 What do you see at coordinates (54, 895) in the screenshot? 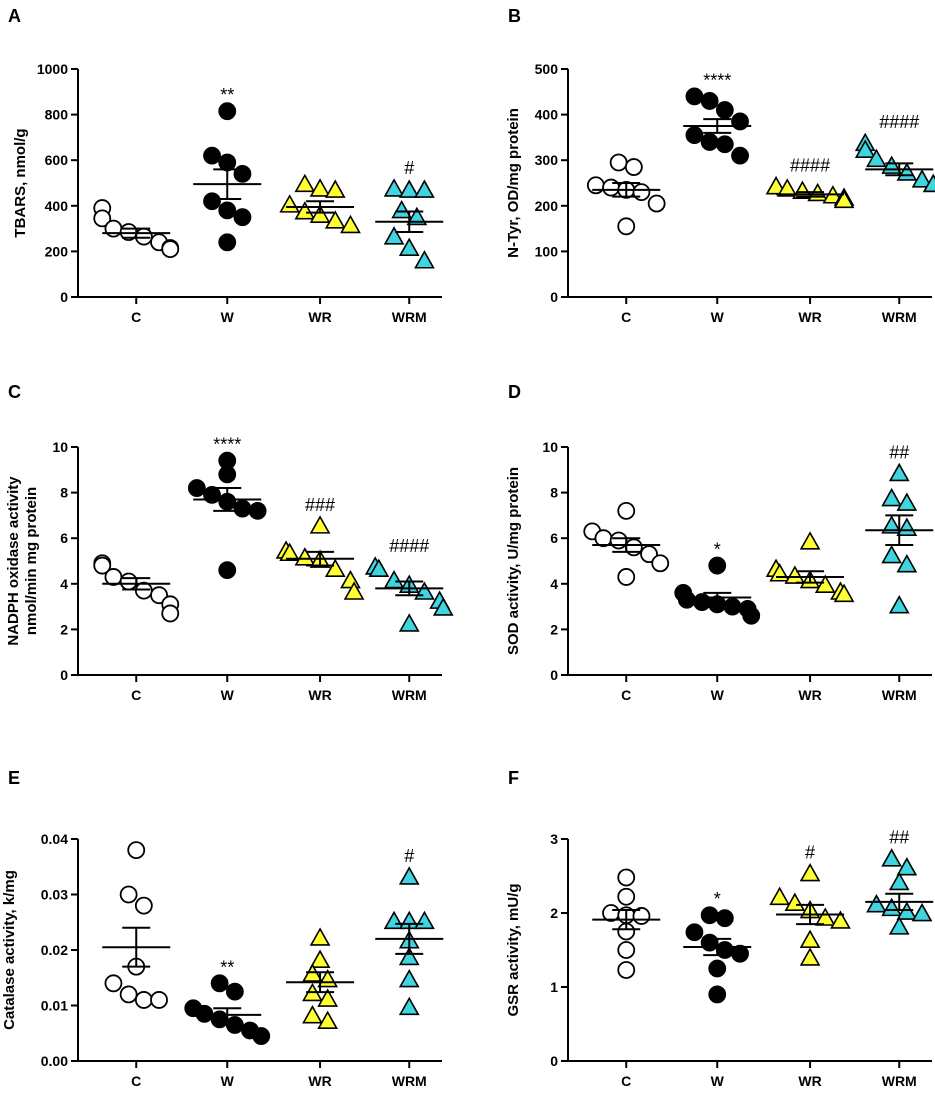
I see `y-tick-label: 0.03` at bounding box center [54, 895].